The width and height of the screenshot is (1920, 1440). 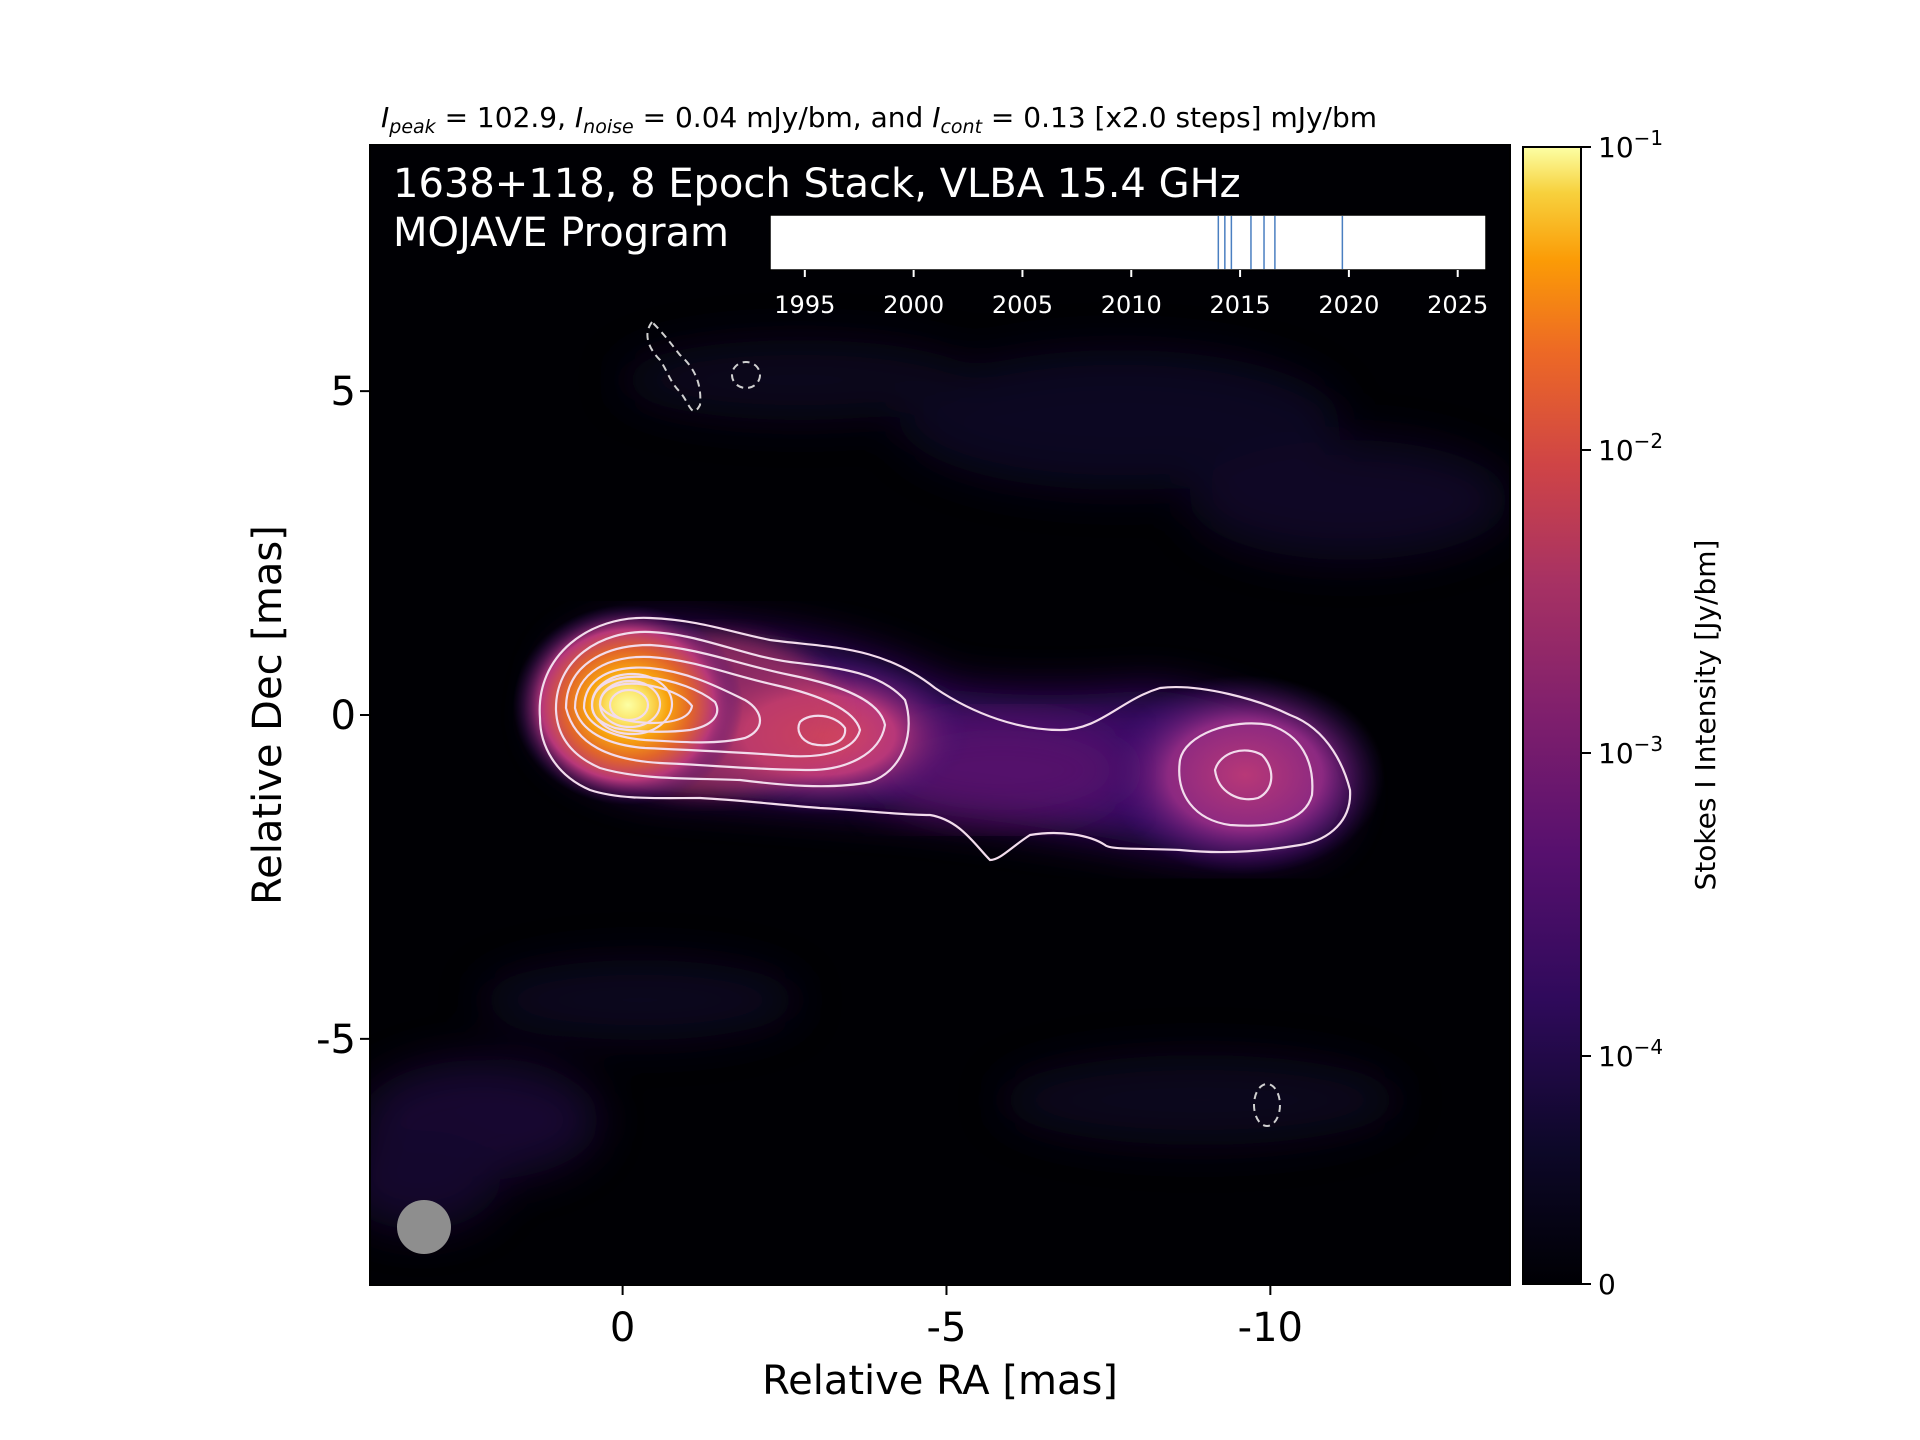 I want to click on y-tick-label: 5, so click(x=343, y=392).